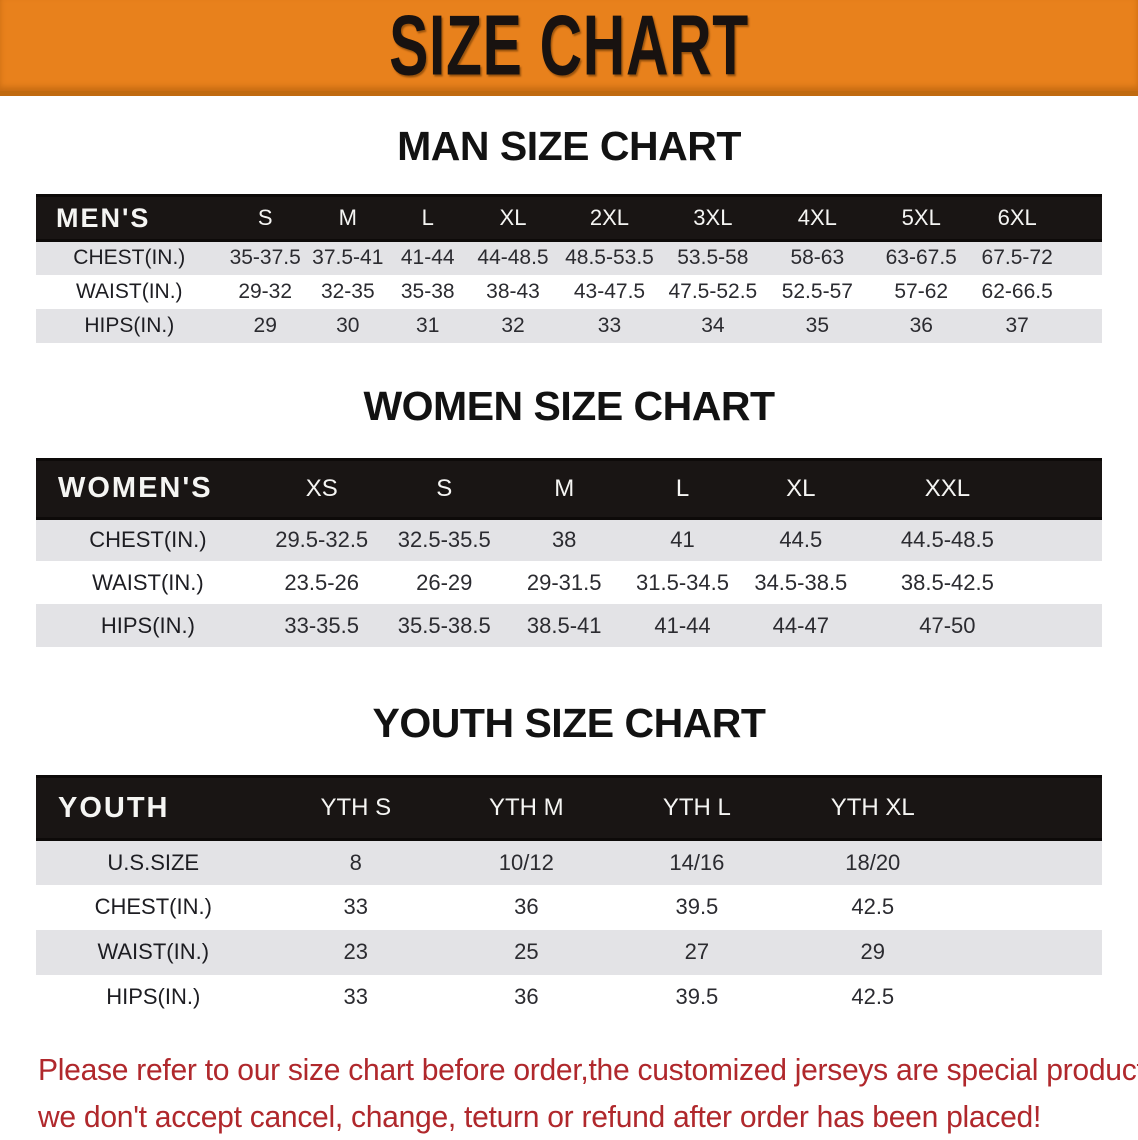  Describe the element at coordinates (817, 218) in the screenshot. I see `mens-column-header: 4XL` at that location.